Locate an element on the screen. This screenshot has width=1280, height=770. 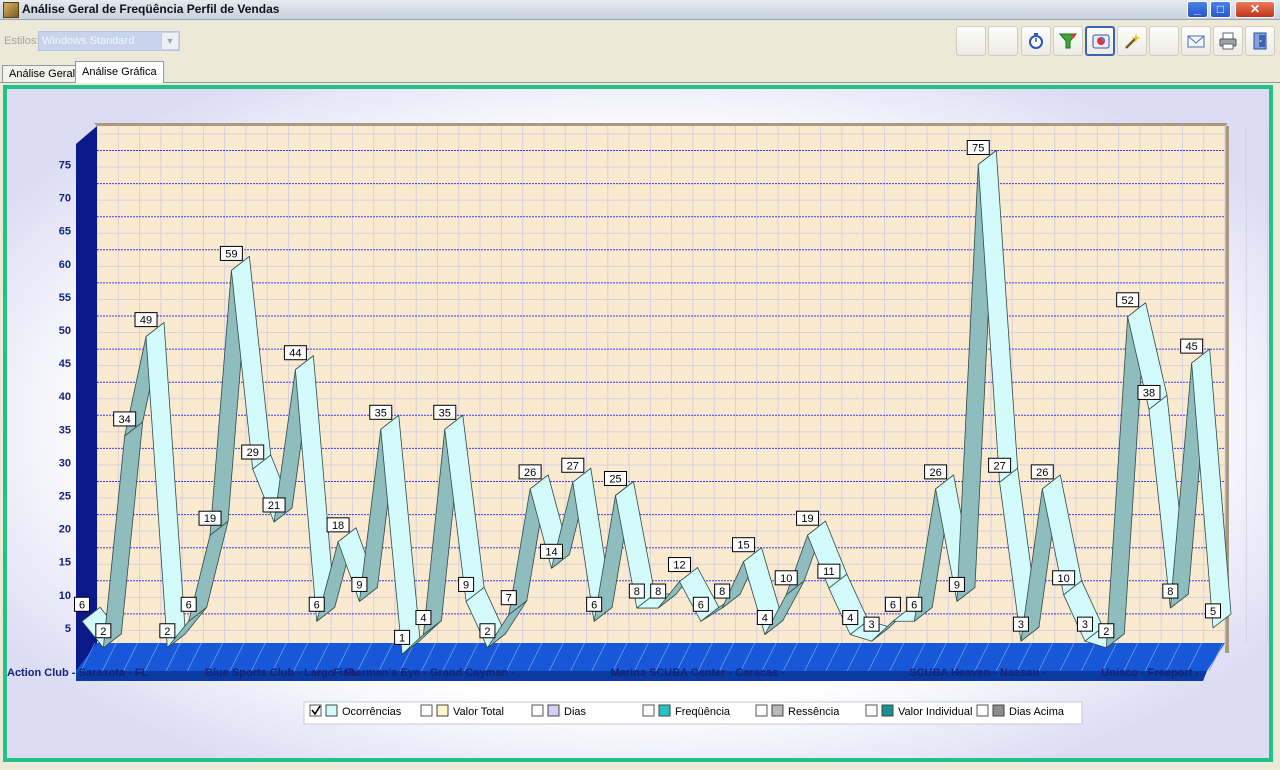
mail-button is located at coordinates (1196, 41).